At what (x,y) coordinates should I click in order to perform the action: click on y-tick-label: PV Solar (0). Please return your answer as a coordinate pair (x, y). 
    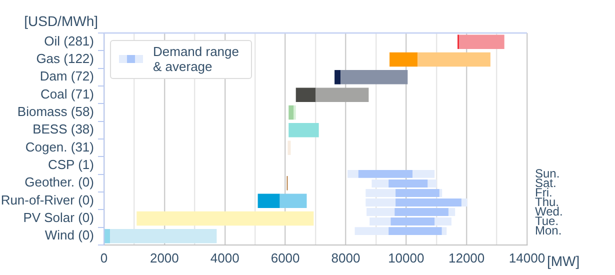
    Looking at the image, I should click on (58, 218).